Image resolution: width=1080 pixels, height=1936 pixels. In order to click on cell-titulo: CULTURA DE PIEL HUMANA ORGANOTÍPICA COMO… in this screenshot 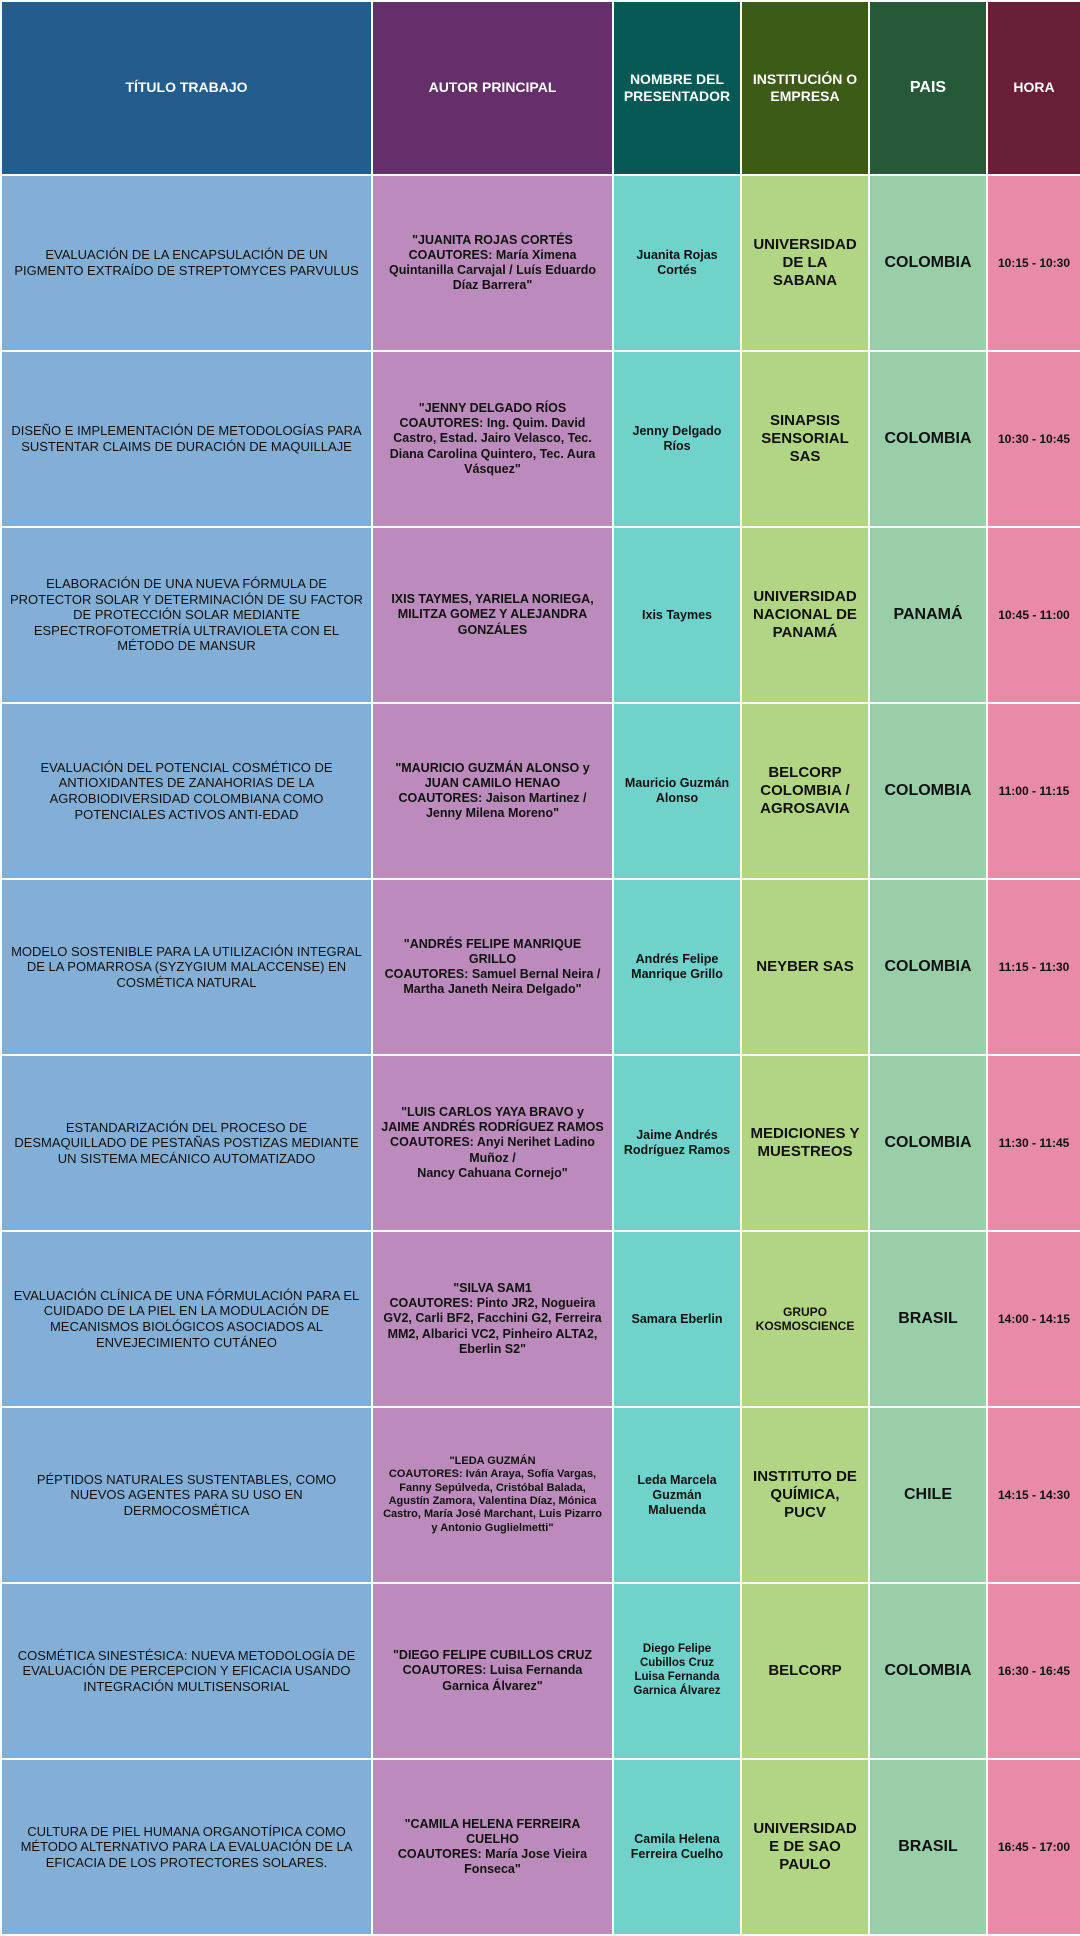, I will do `click(186, 1847)`.